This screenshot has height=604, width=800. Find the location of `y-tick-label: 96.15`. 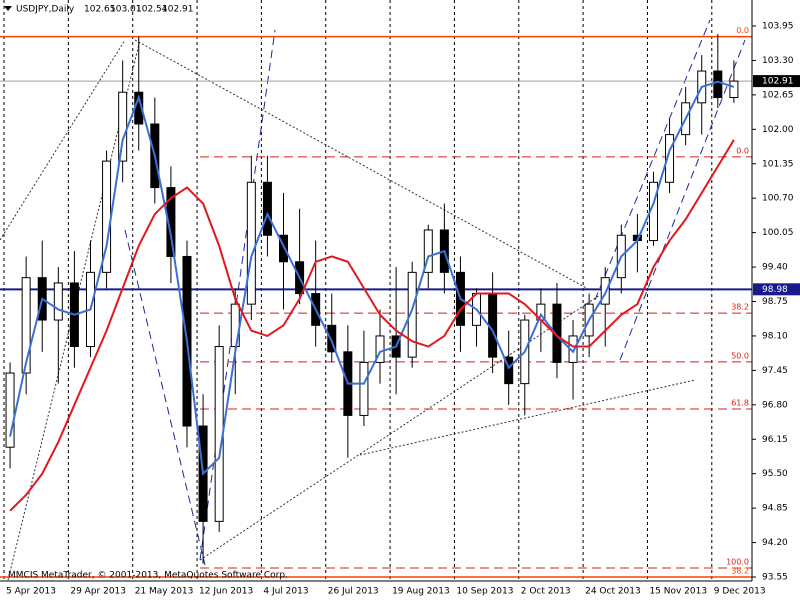

y-tick-label: 96.15 is located at coordinates (775, 440).